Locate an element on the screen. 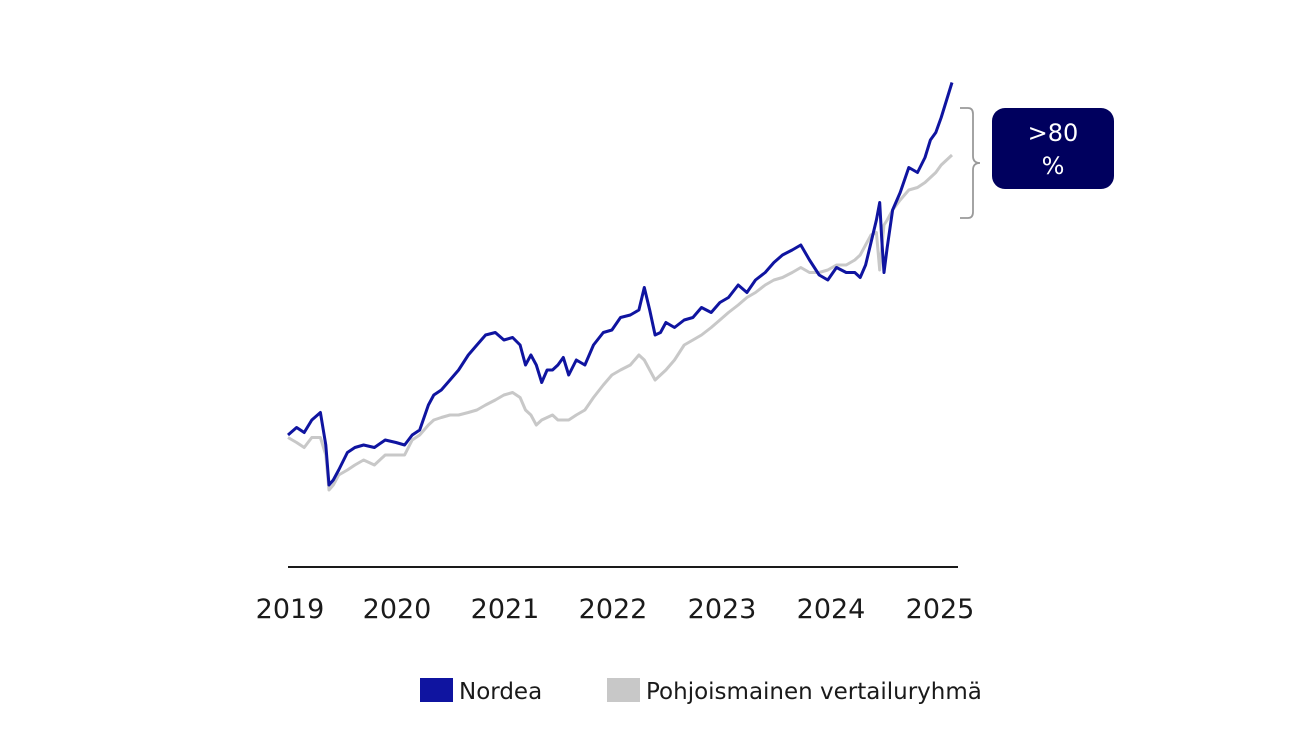  legend-label-peer-group: Pohjoismainen vertailuryhmä is located at coordinates (814, 692).